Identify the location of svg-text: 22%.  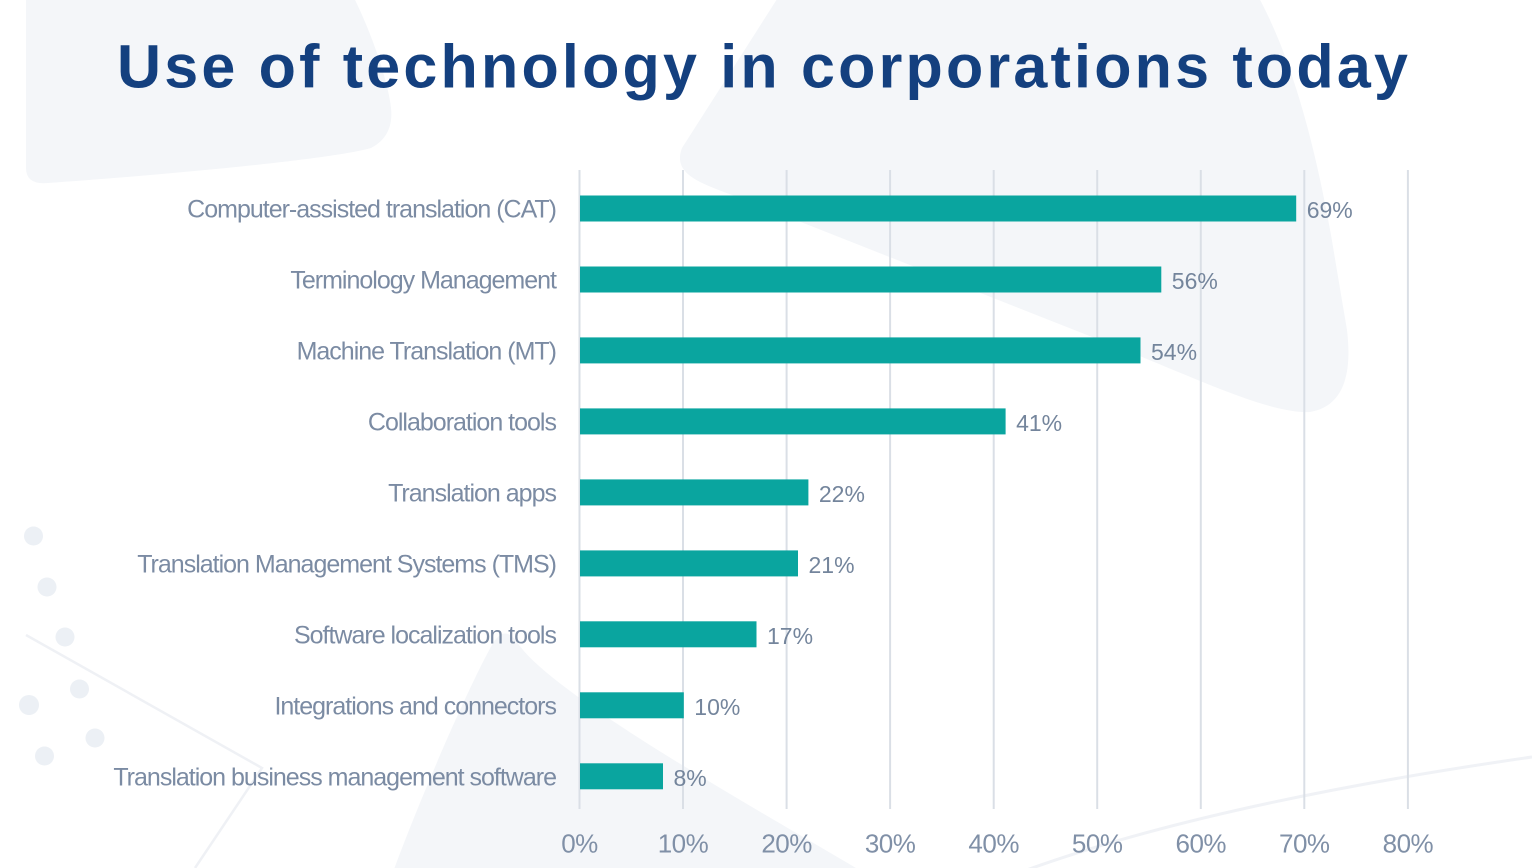
(842, 494).